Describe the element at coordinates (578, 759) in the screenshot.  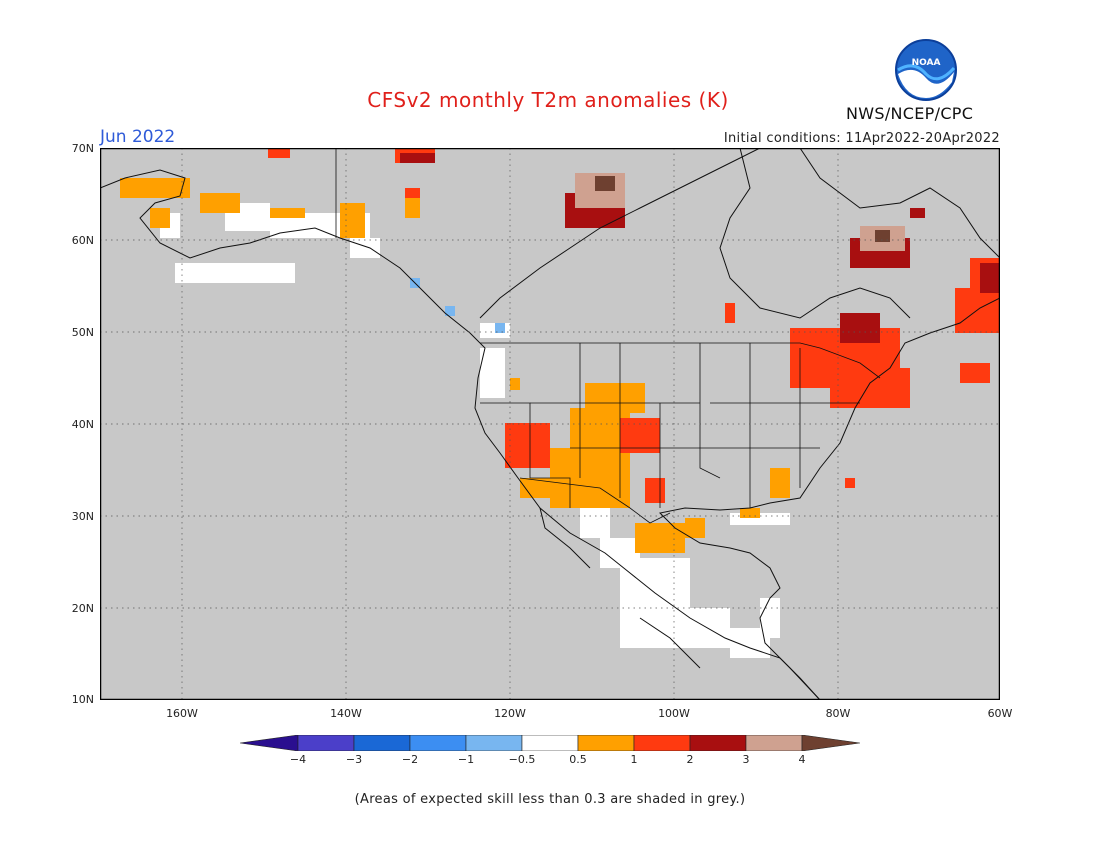
I see `colorbar-tick-label: 0.5` at that location.